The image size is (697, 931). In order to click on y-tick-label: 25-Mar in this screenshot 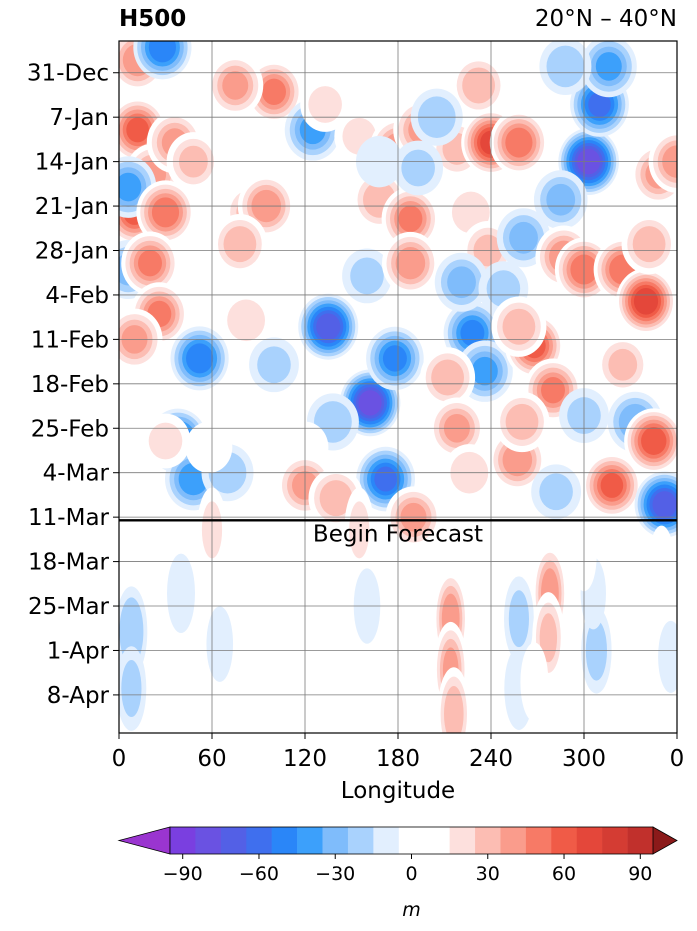, I will do `click(69, 607)`.